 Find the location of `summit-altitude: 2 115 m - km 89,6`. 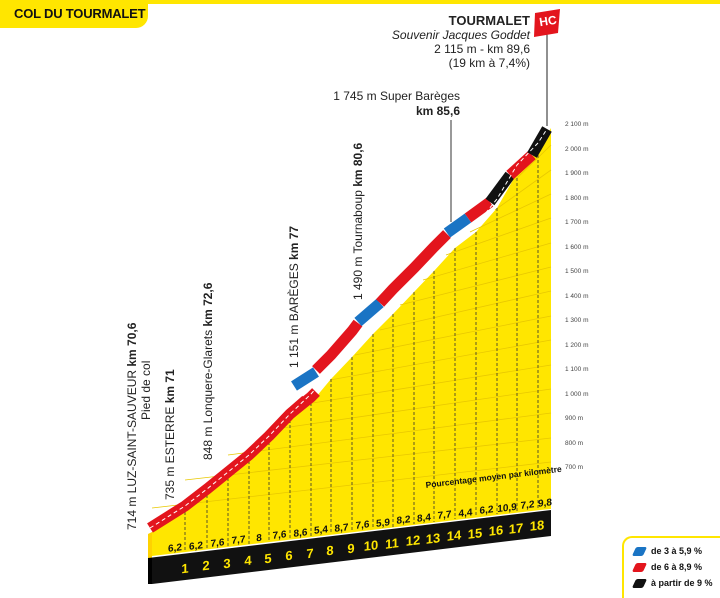

summit-altitude: 2 115 m - km 89,6 is located at coordinates (482, 49).